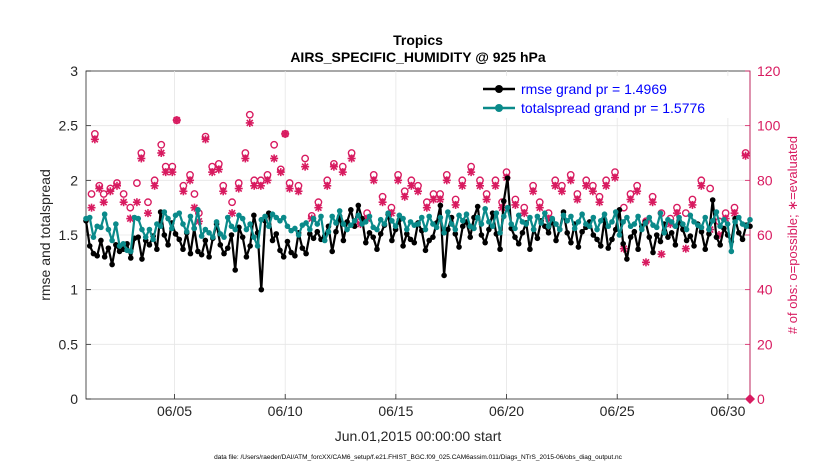 Image resolution: width=830 pixels, height=475 pixels. I want to click on x-axis-label: Jun.01,2015 00:00:00 start, so click(418, 436).